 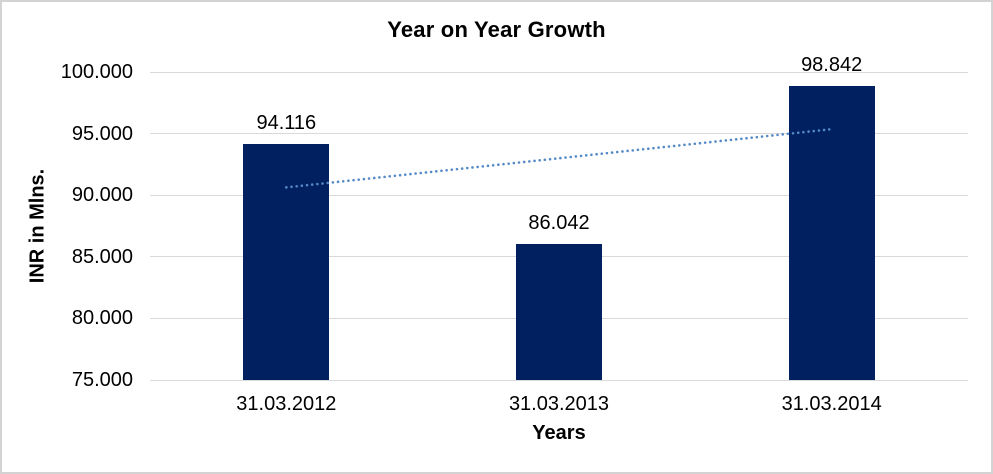 What do you see at coordinates (831, 233) in the screenshot?
I see `bar-31.03.2014` at bounding box center [831, 233].